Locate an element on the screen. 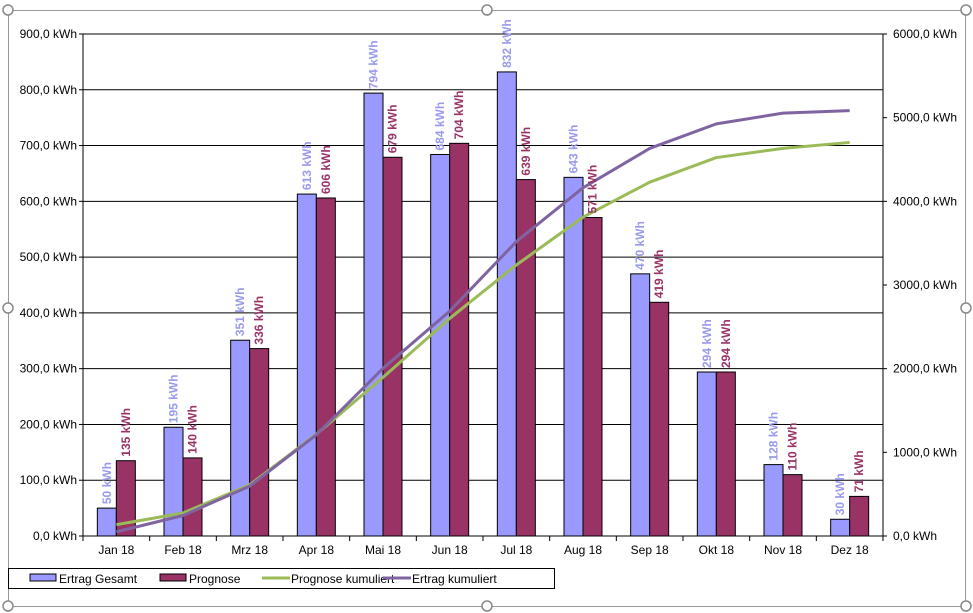 The width and height of the screenshot is (973, 613). data-label: 140 kWh is located at coordinates (193, 429).